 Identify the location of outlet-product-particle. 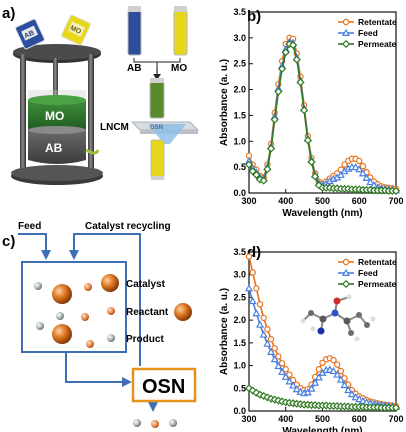
(137, 423).